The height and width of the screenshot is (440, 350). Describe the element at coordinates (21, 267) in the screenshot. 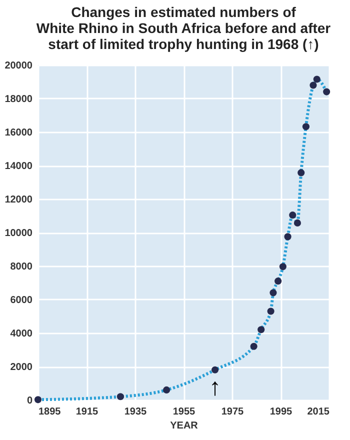

I see `y-tick-label: 8000` at that location.